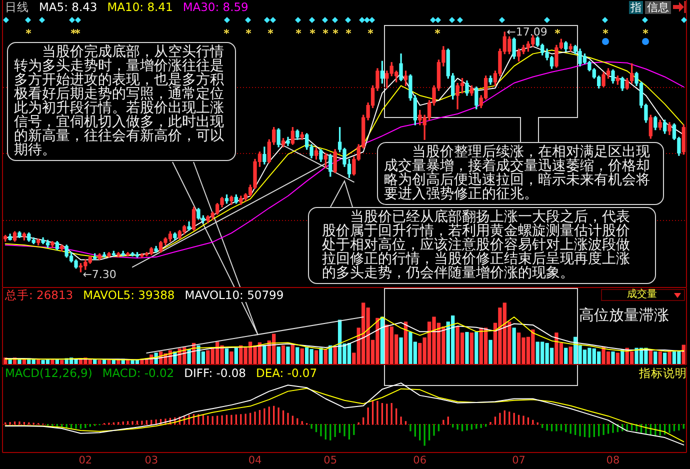 This screenshot has height=469, width=690. I want to click on button: 信息, so click(658, 7).